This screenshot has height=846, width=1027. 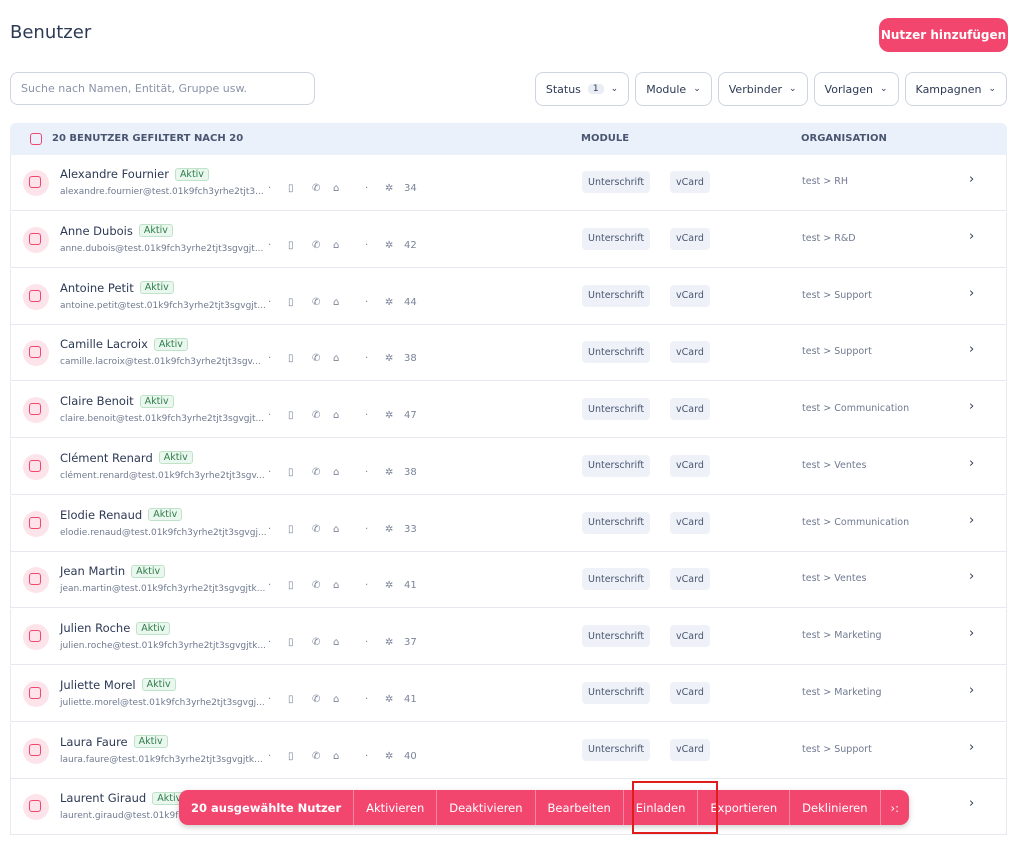 What do you see at coordinates (743, 807) in the screenshot?
I see `bulk-action: Exportieren` at bounding box center [743, 807].